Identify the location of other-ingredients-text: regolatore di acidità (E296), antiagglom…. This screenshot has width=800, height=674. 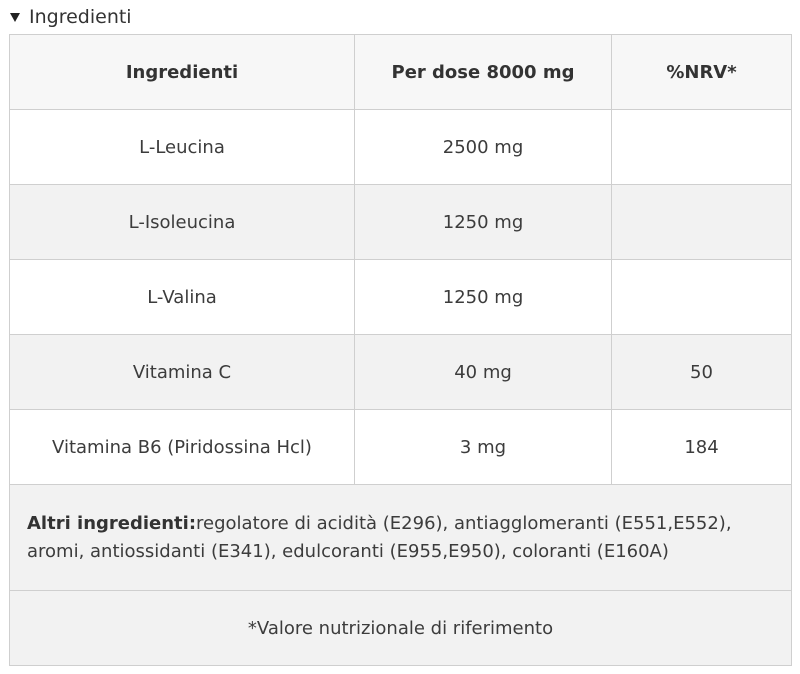
(379, 537).